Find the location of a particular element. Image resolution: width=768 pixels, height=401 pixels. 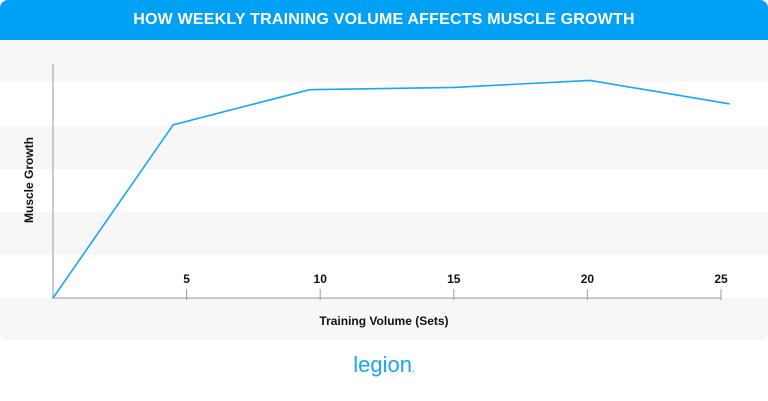

x-tick-label: 5 is located at coordinates (186, 279).